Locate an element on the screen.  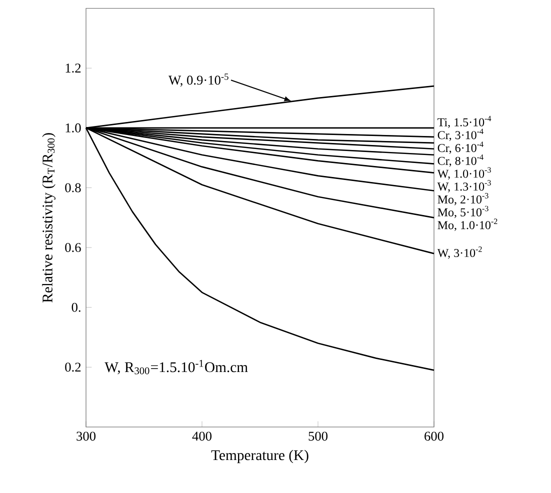
x-tick-label: 400 is located at coordinates (202, 436).